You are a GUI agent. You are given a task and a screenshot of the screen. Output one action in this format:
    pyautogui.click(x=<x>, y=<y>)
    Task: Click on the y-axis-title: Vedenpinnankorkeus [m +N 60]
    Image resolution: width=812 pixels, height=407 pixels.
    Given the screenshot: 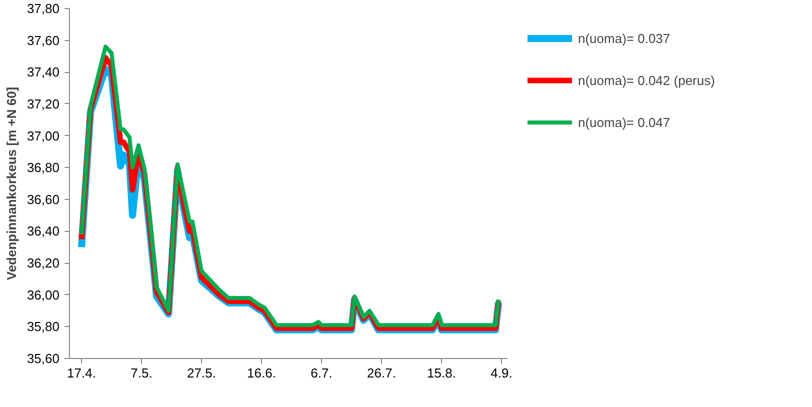 What is the action you would take?
    pyautogui.click(x=11, y=183)
    